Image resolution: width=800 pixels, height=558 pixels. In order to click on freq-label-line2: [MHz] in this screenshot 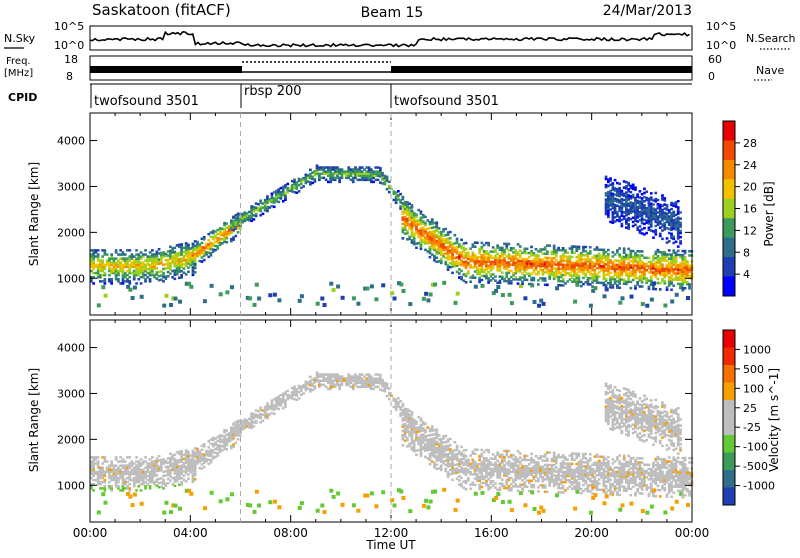, I will do `click(18, 73)`.